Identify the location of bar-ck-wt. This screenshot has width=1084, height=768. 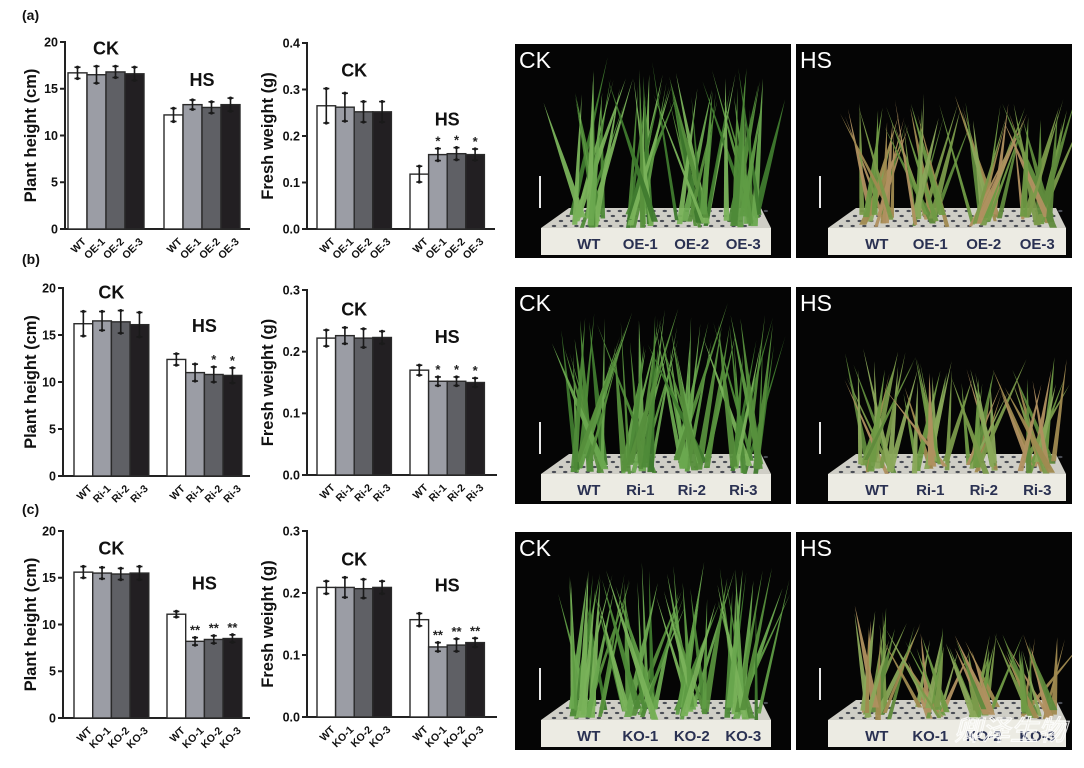
(326, 406).